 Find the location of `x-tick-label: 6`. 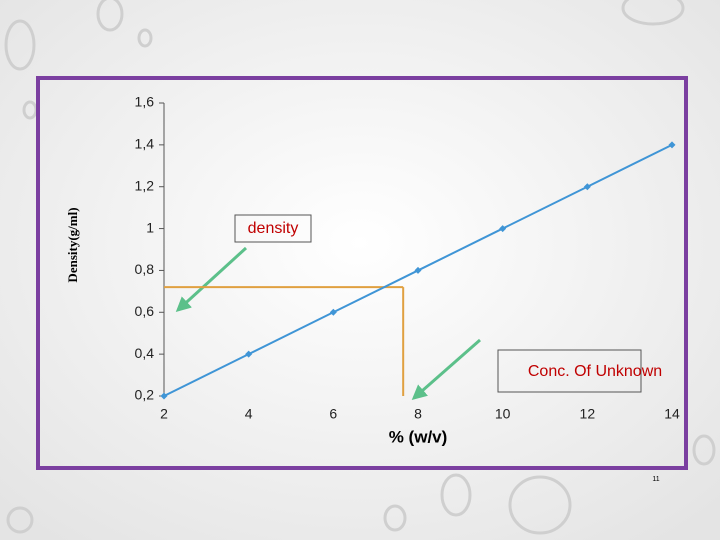

x-tick-label: 6 is located at coordinates (333, 414).